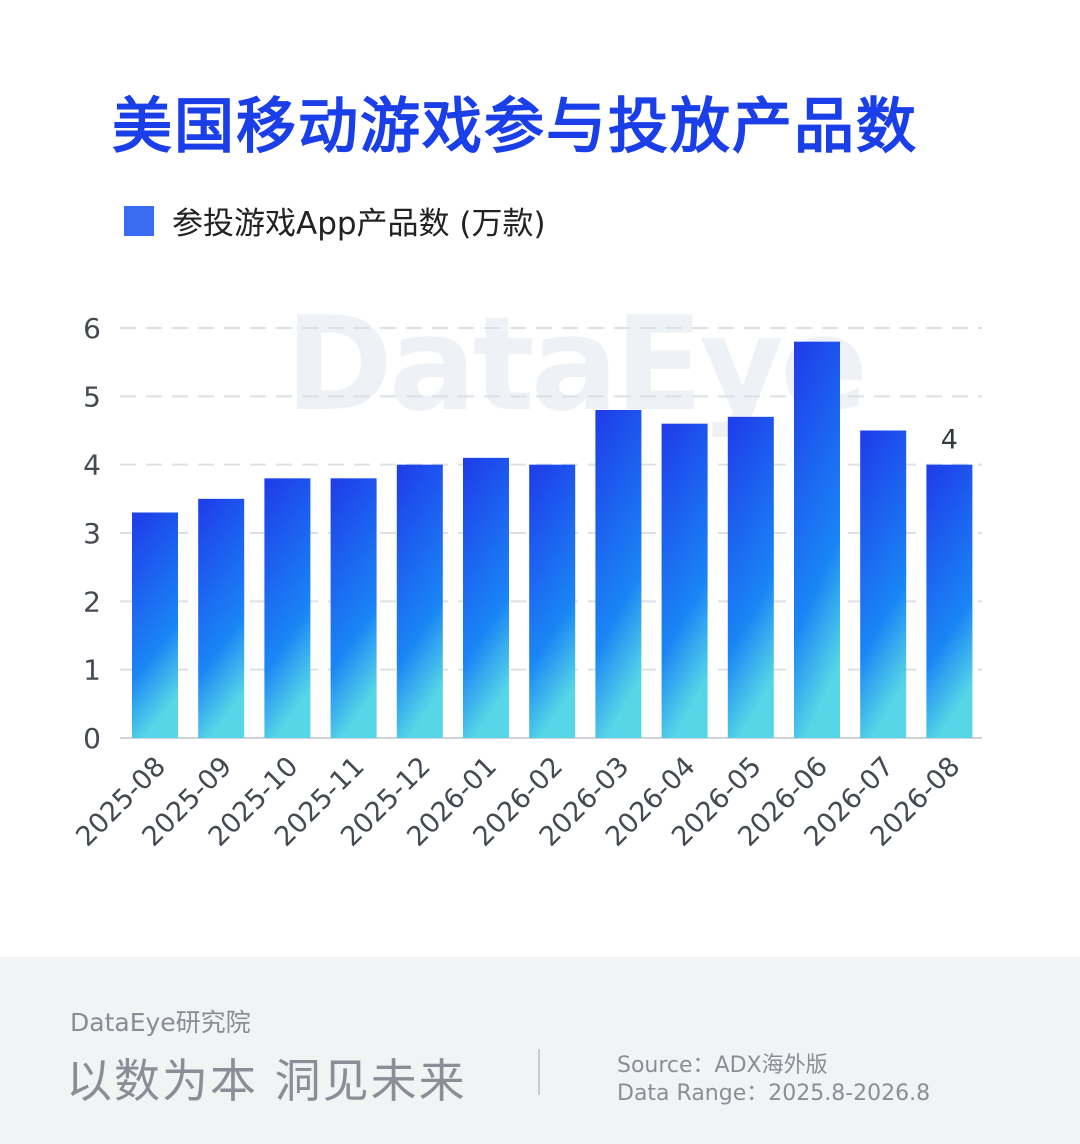  What do you see at coordinates (92, 738) in the screenshot?
I see `y-tick-label: 0` at bounding box center [92, 738].